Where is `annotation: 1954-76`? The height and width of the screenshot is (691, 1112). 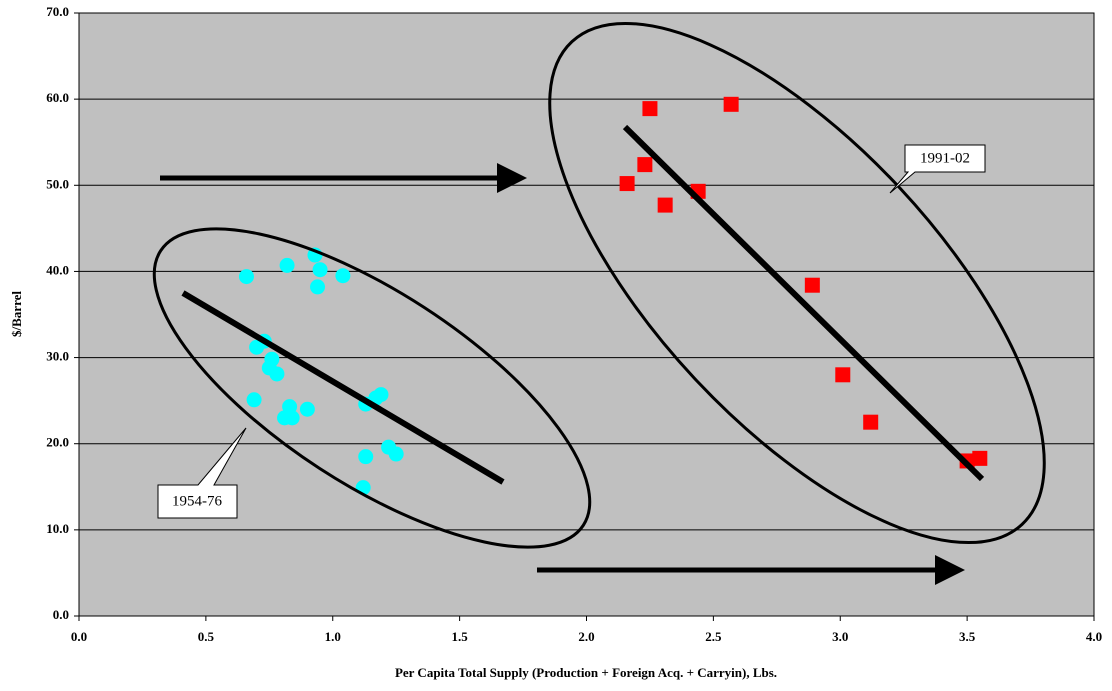
annotation: 1954-76 is located at coordinates (197, 501).